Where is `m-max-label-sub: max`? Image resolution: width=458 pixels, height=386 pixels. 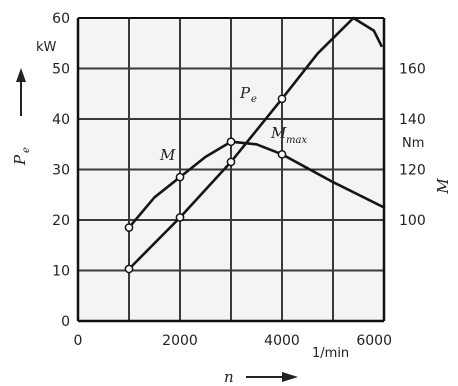 m-max-label-sub: max is located at coordinates (296, 140).